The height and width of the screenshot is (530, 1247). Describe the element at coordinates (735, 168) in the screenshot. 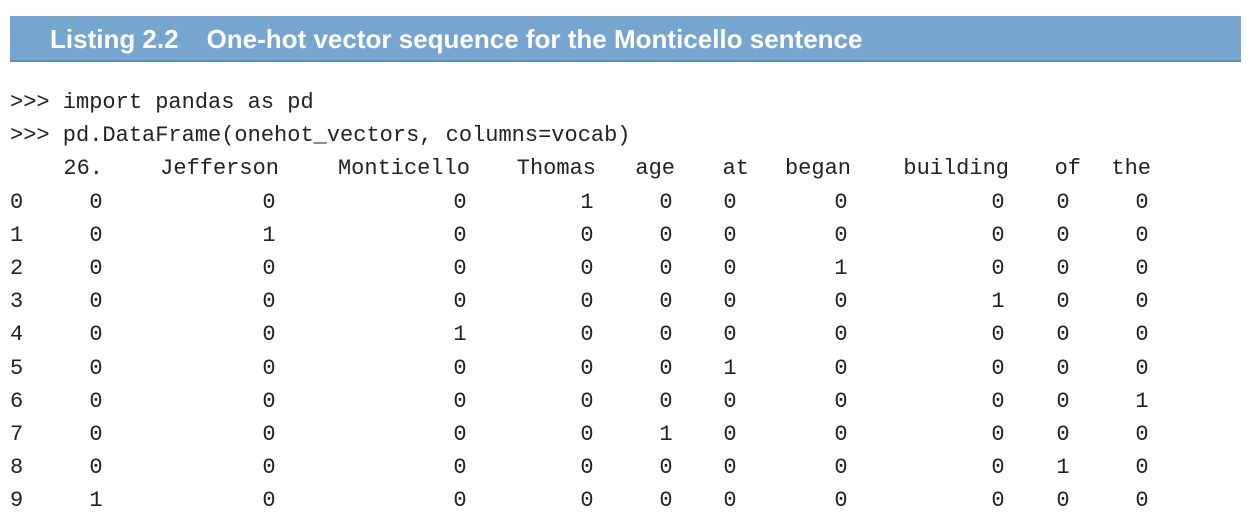

I see `column-header: at` at that location.